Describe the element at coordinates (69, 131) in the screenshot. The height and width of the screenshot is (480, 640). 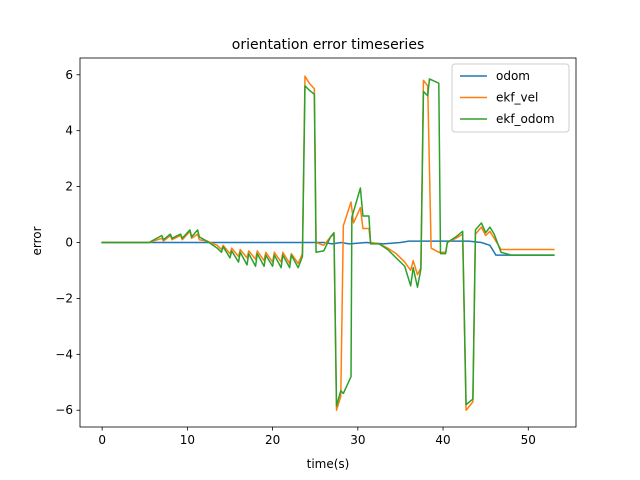
I see `y-tick-label: 4` at that location.